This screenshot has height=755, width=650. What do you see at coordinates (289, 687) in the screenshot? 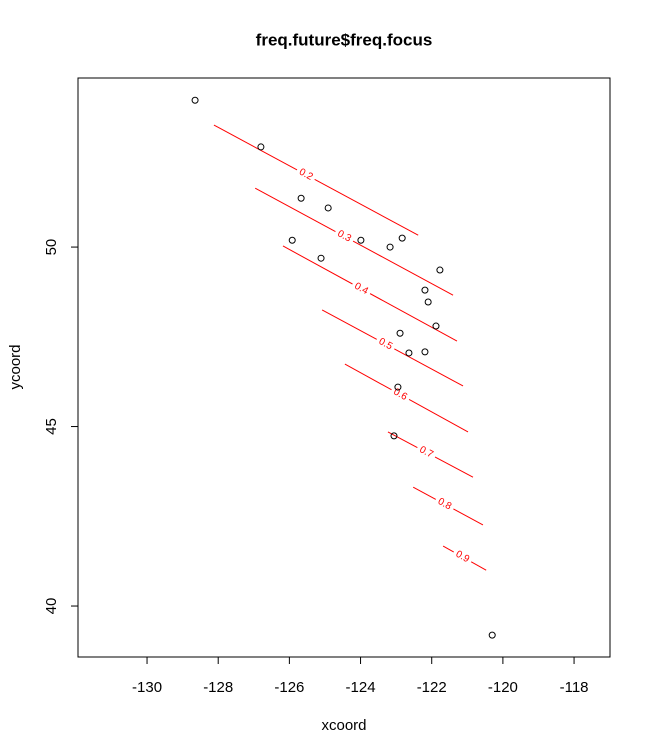
I see `x-tick-label: -126` at bounding box center [289, 687].